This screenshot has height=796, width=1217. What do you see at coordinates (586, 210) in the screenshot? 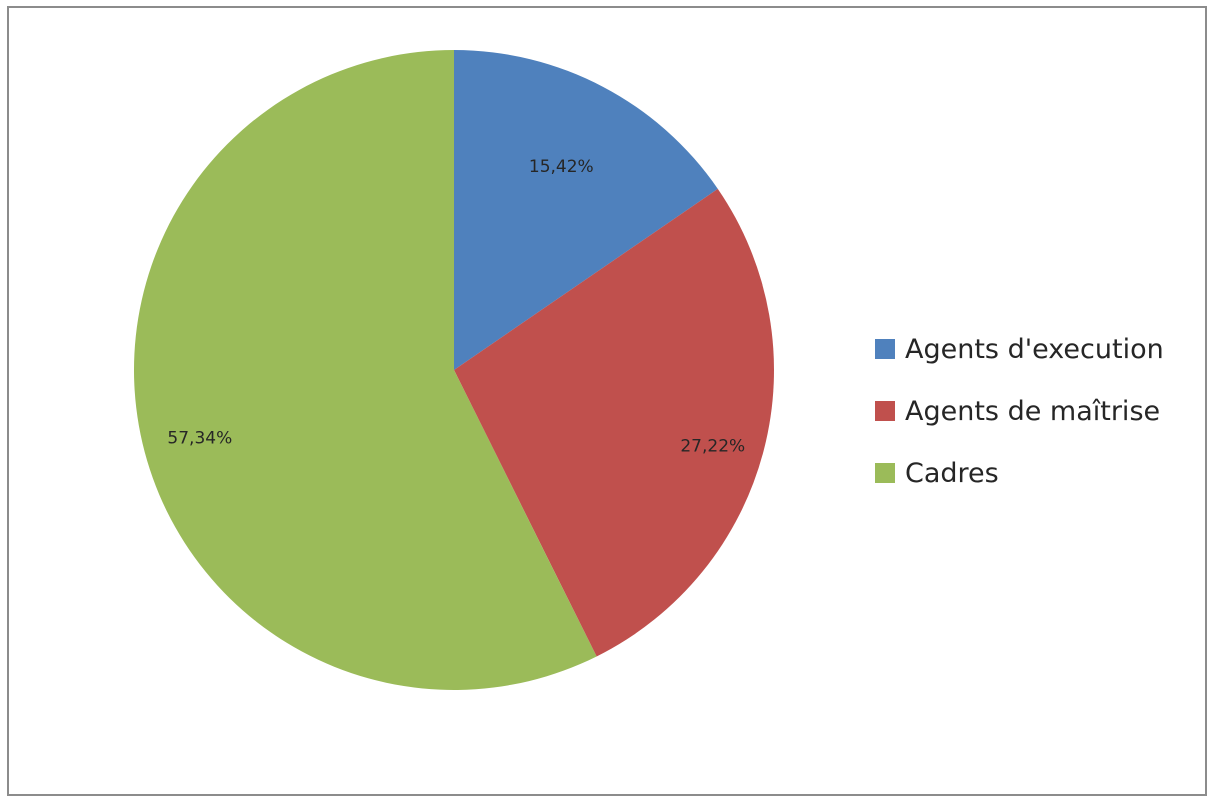
I see `pie-slice-agents-d-execution` at bounding box center [586, 210].